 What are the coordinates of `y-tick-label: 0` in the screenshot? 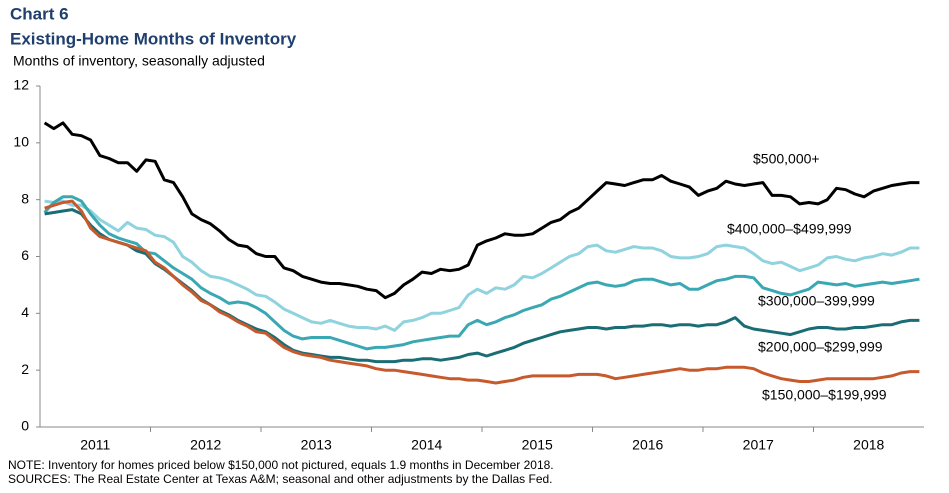 It's located at (25, 426).